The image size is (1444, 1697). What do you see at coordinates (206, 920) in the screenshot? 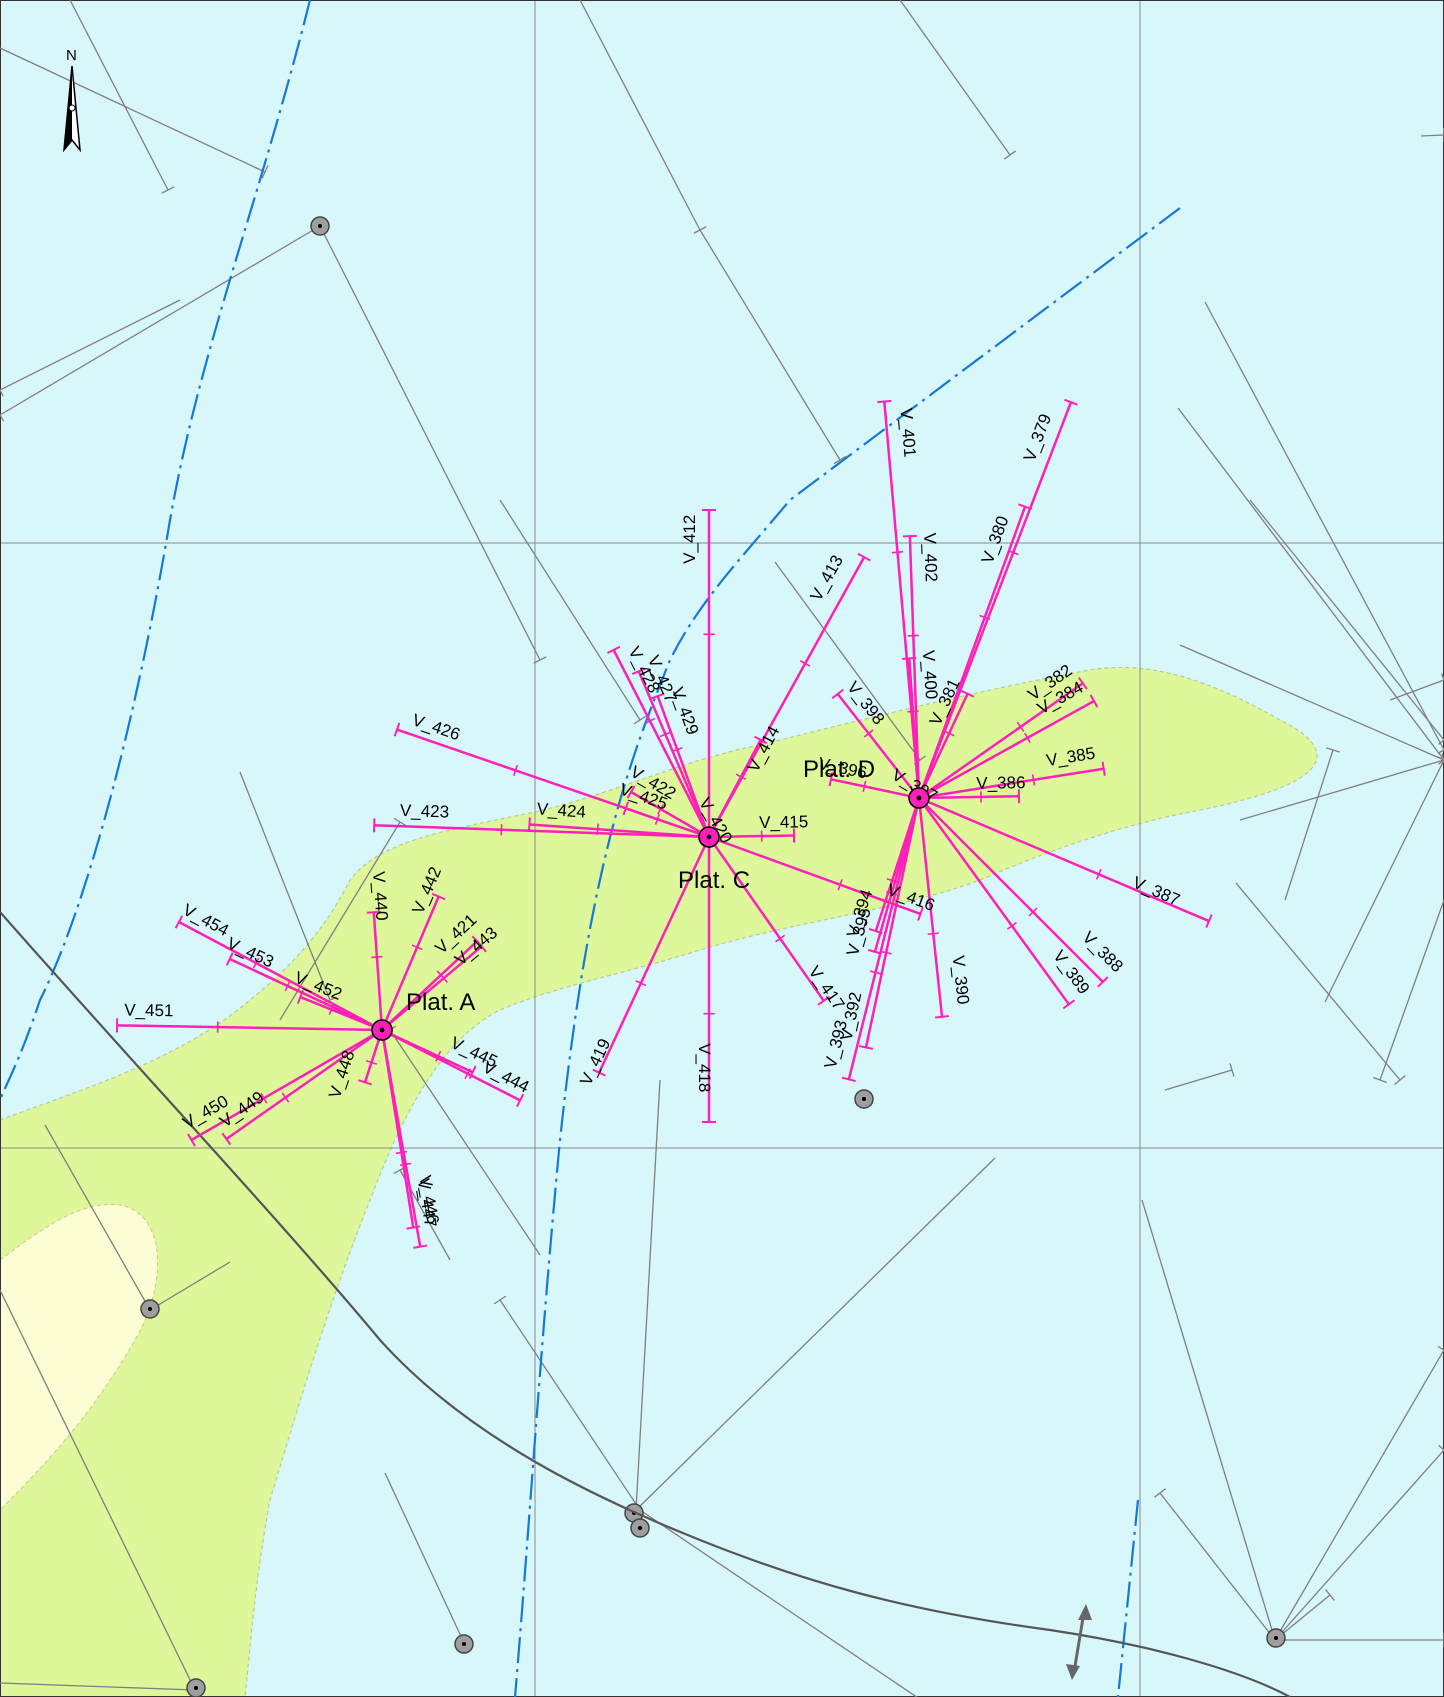
I see `well-label-v-454: V_454` at bounding box center [206, 920].